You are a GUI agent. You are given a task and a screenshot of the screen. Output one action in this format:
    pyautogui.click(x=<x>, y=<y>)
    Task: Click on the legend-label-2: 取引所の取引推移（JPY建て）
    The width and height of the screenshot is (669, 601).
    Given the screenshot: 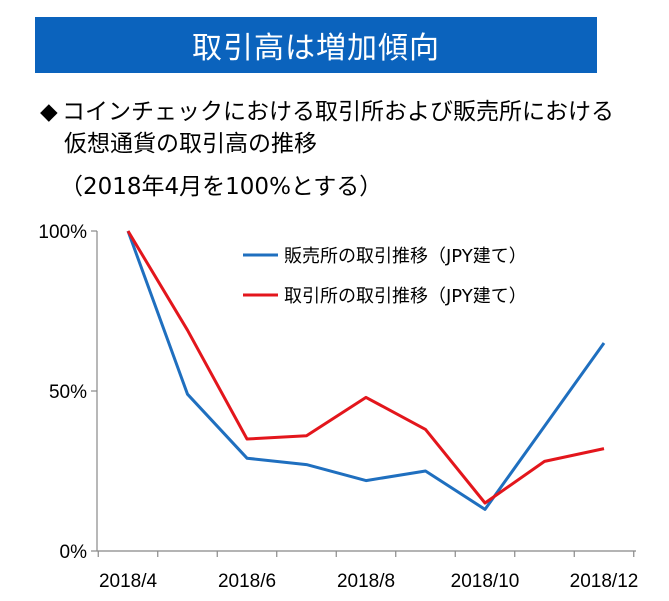 What is the action you would take?
    pyautogui.click(x=405, y=296)
    